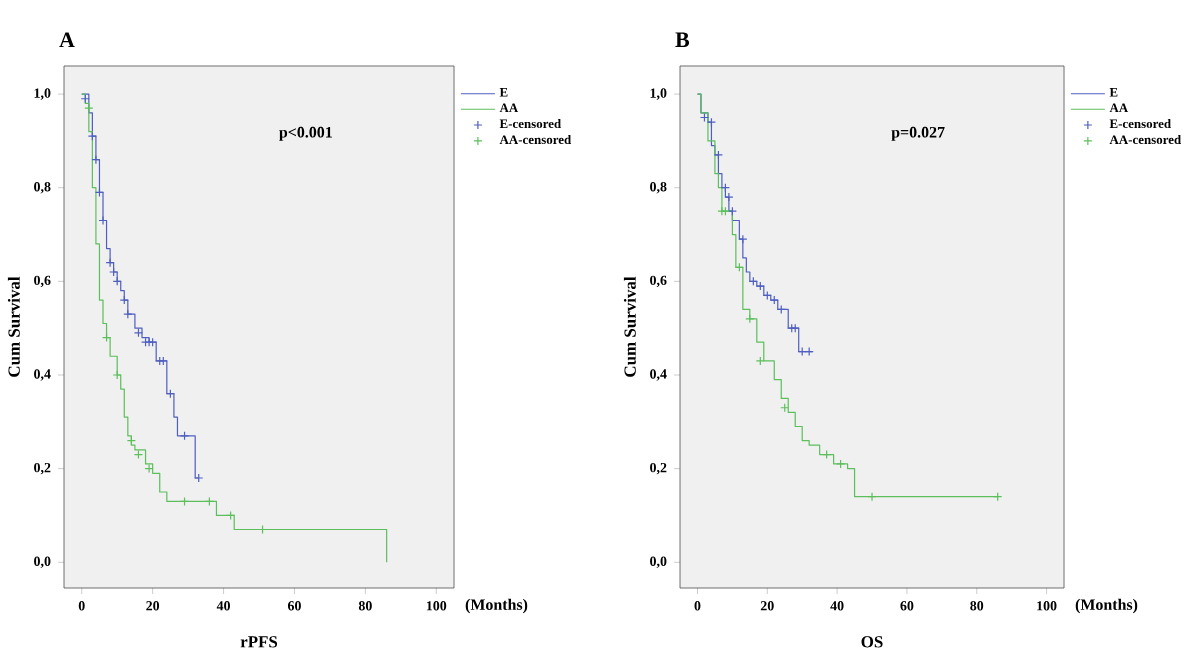 Image resolution: width=1200 pixels, height=670 pixels. Describe the element at coordinates (872, 642) in the screenshot. I see `x-axis-title: OS` at that location.